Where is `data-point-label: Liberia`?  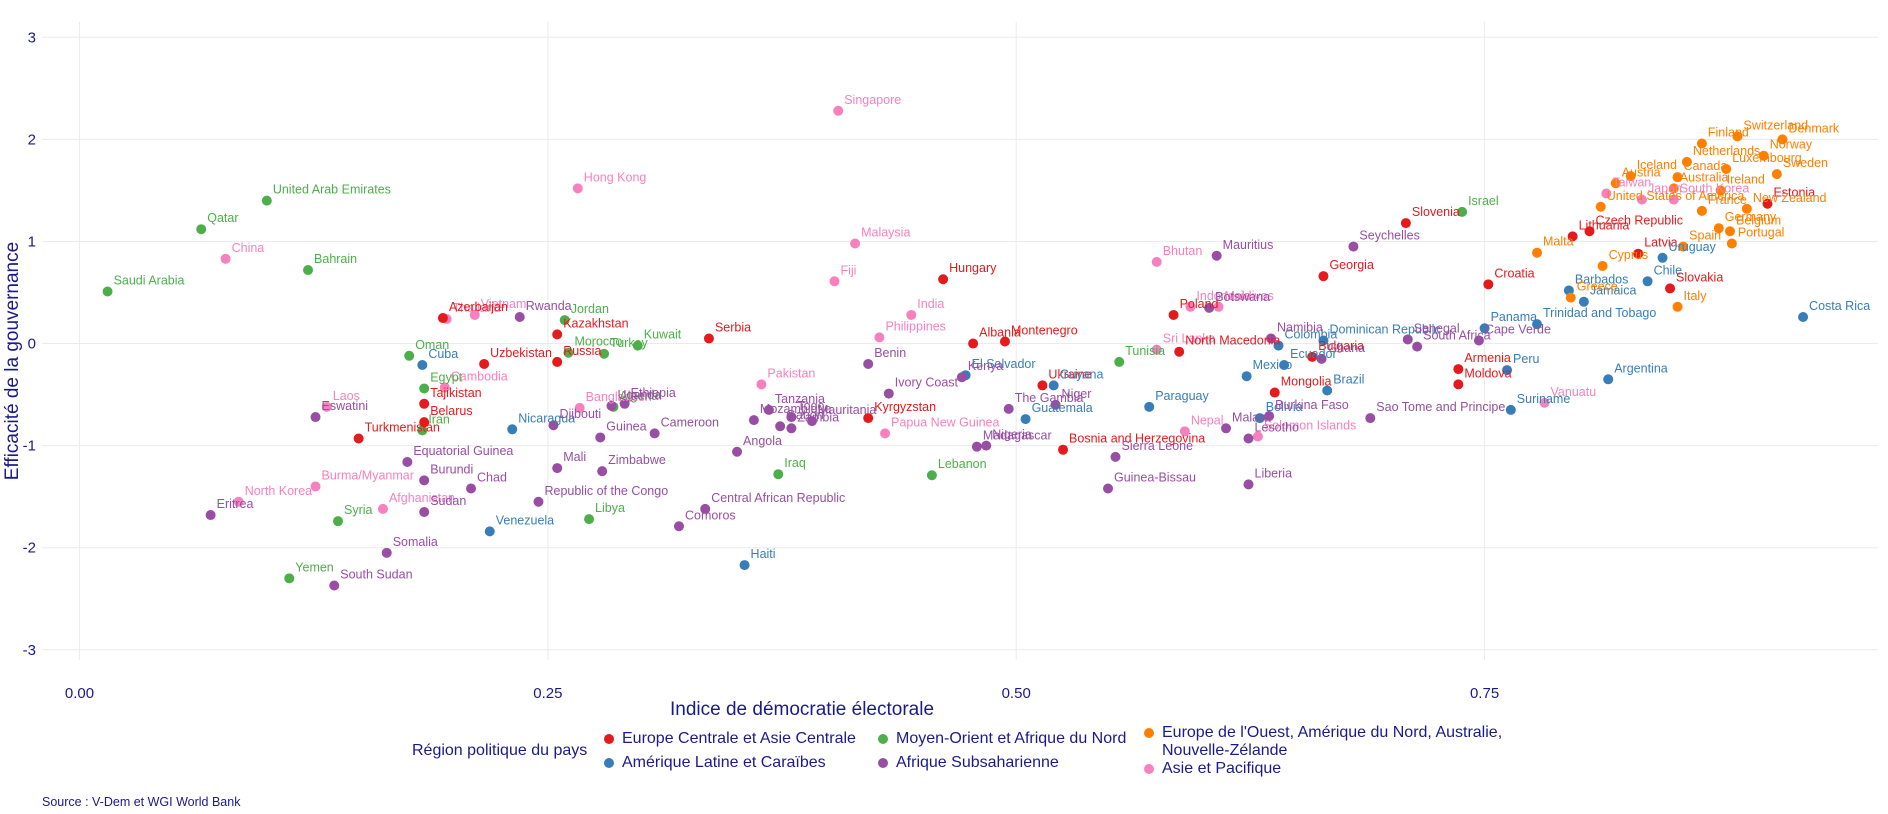
data-point-label: Liberia is located at coordinates (1274, 473).